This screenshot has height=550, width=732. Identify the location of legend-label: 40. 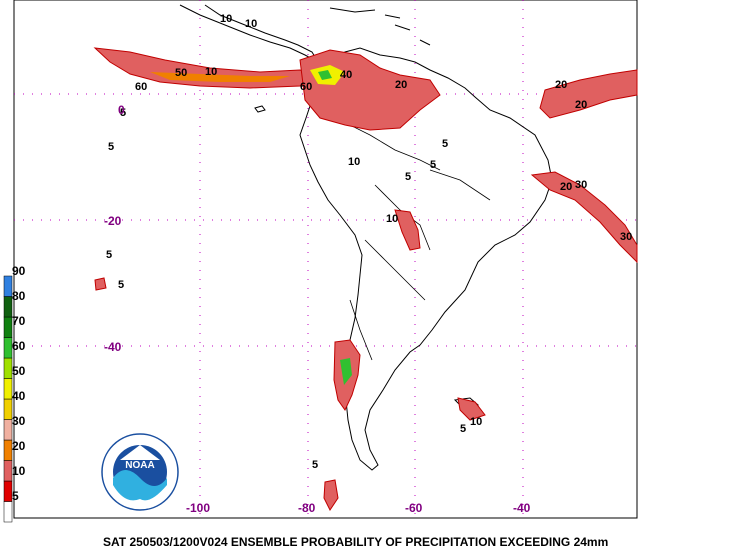
(19, 396).